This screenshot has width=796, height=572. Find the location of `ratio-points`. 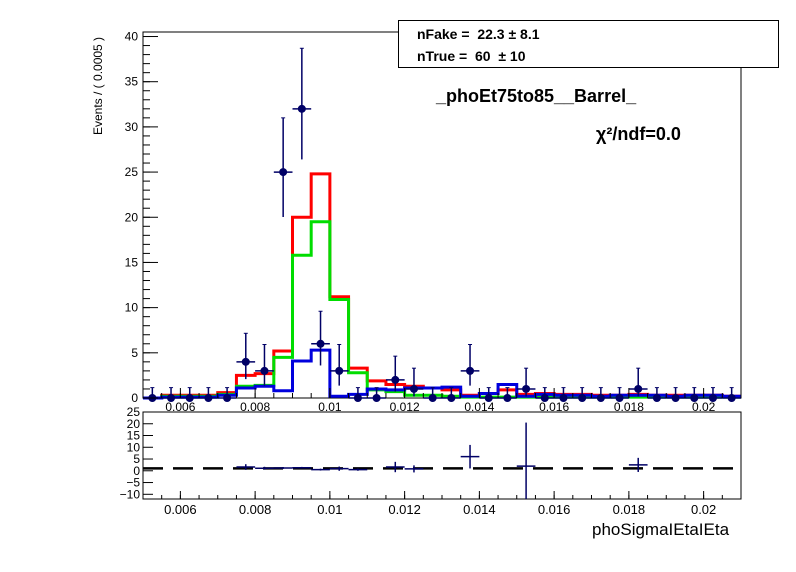

ratio-points is located at coordinates (442, 460).